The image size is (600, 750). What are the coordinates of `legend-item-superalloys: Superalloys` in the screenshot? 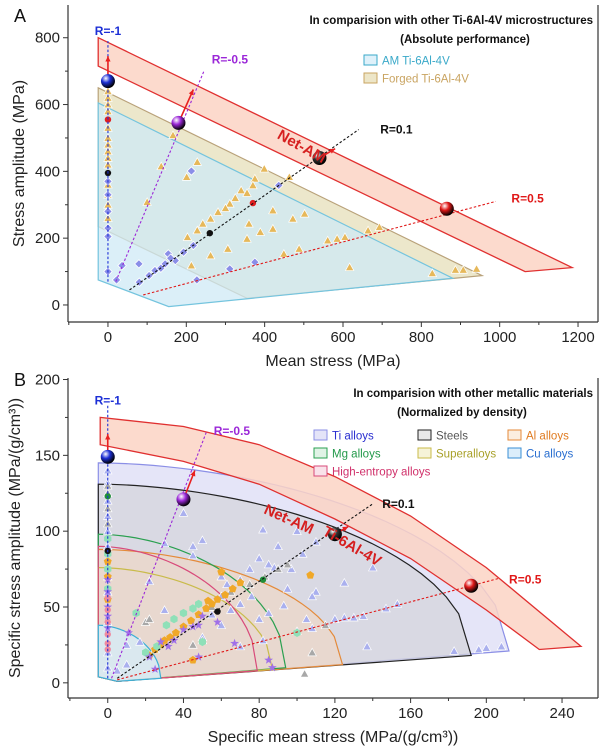 It's located at (456, 454).